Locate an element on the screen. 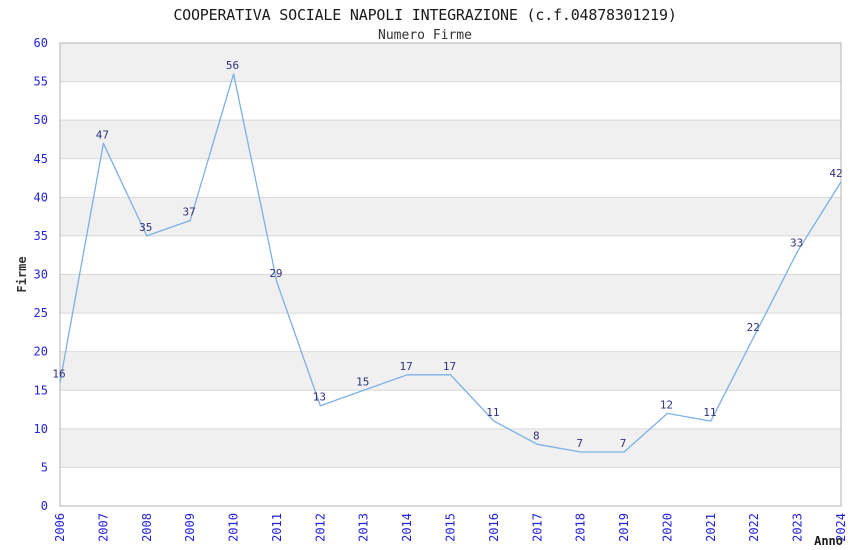  y-tick-label: 5 is located at coordinates (44, 467).